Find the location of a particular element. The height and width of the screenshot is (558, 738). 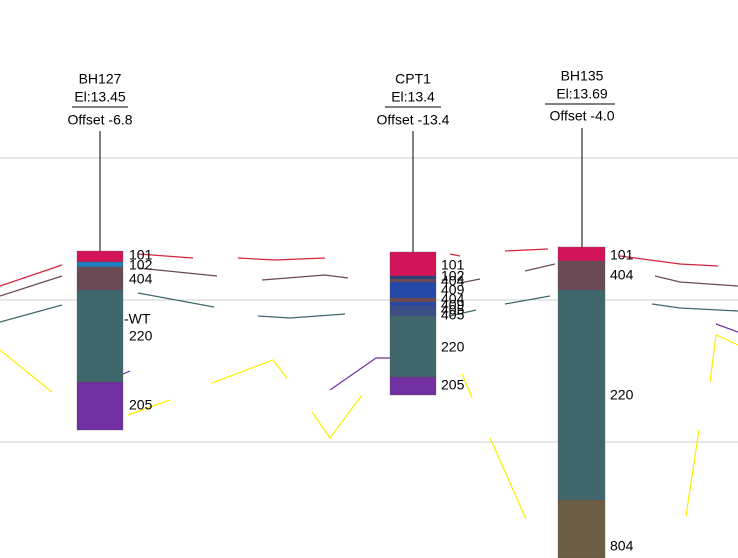

borehole-offset: Offset -6.8 is located at coordinates (99, 120).